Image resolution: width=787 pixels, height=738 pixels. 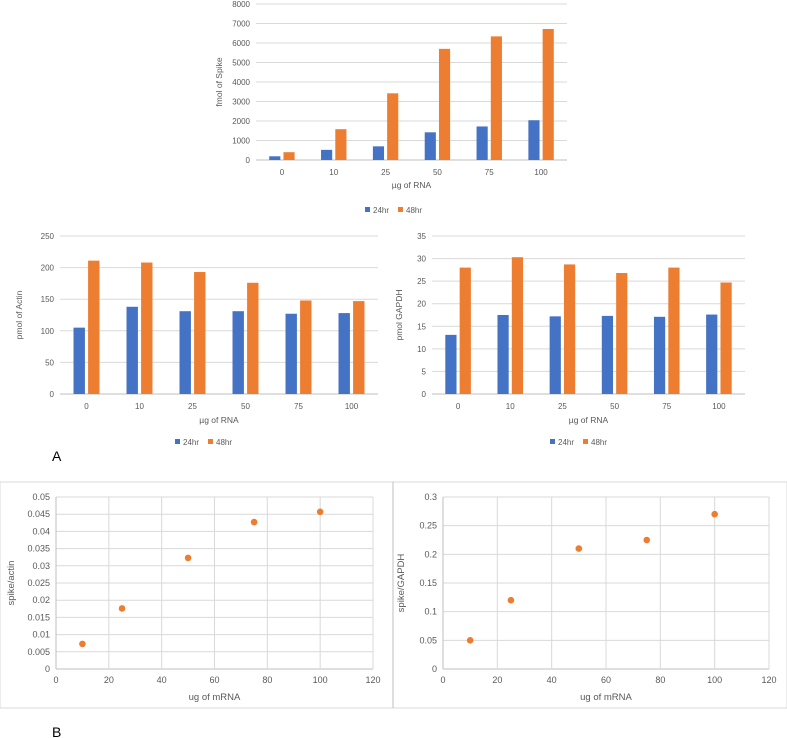 I want to click on panel-label-a: A, so click(x=57, y=456).